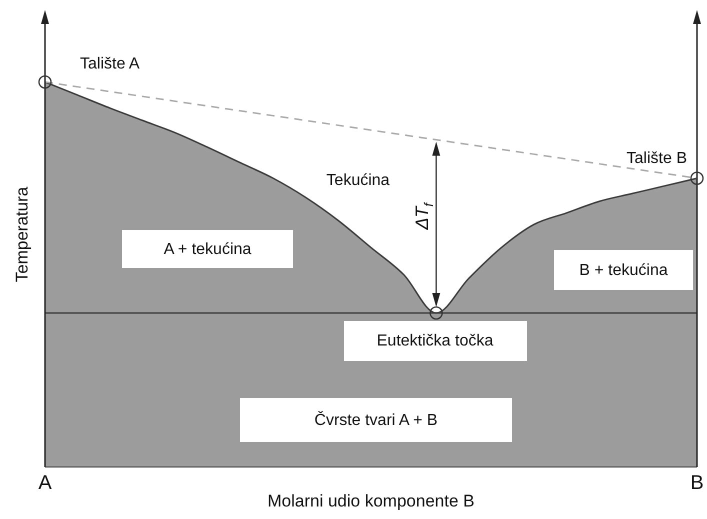 Image resolution: width=707 pixels, height=519 pixels. I want to click on x-tick-label: A, so click(45, 483).